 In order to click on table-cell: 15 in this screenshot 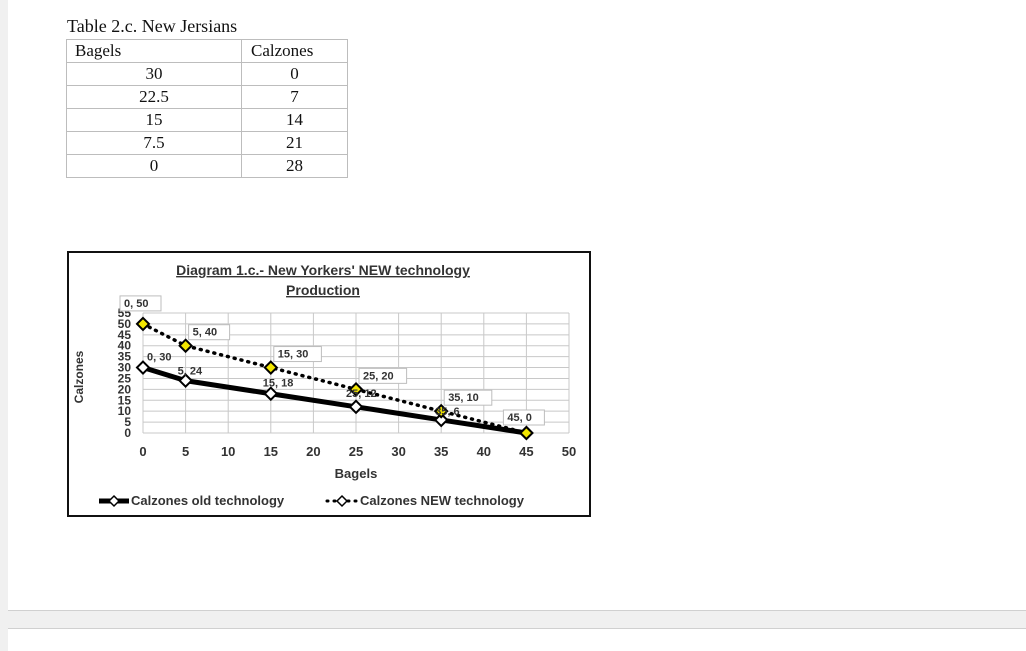, I will do `click(154, 120)`.